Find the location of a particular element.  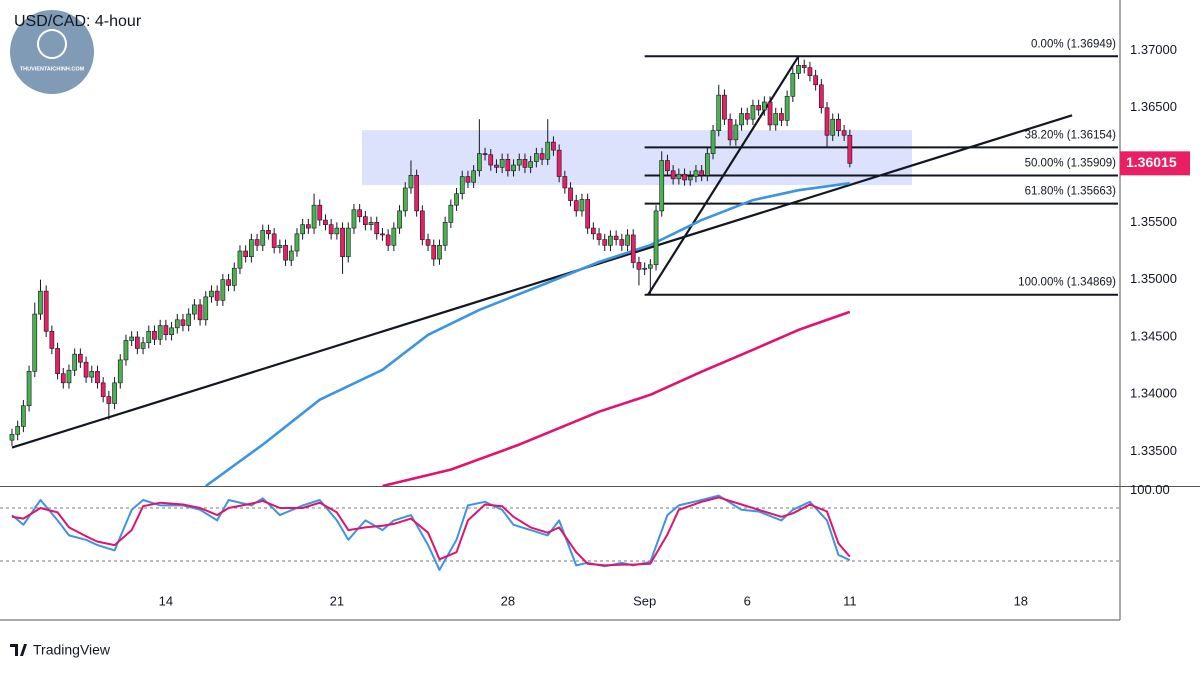

x-tick-label: 6 is located at coordinates (747, 600).